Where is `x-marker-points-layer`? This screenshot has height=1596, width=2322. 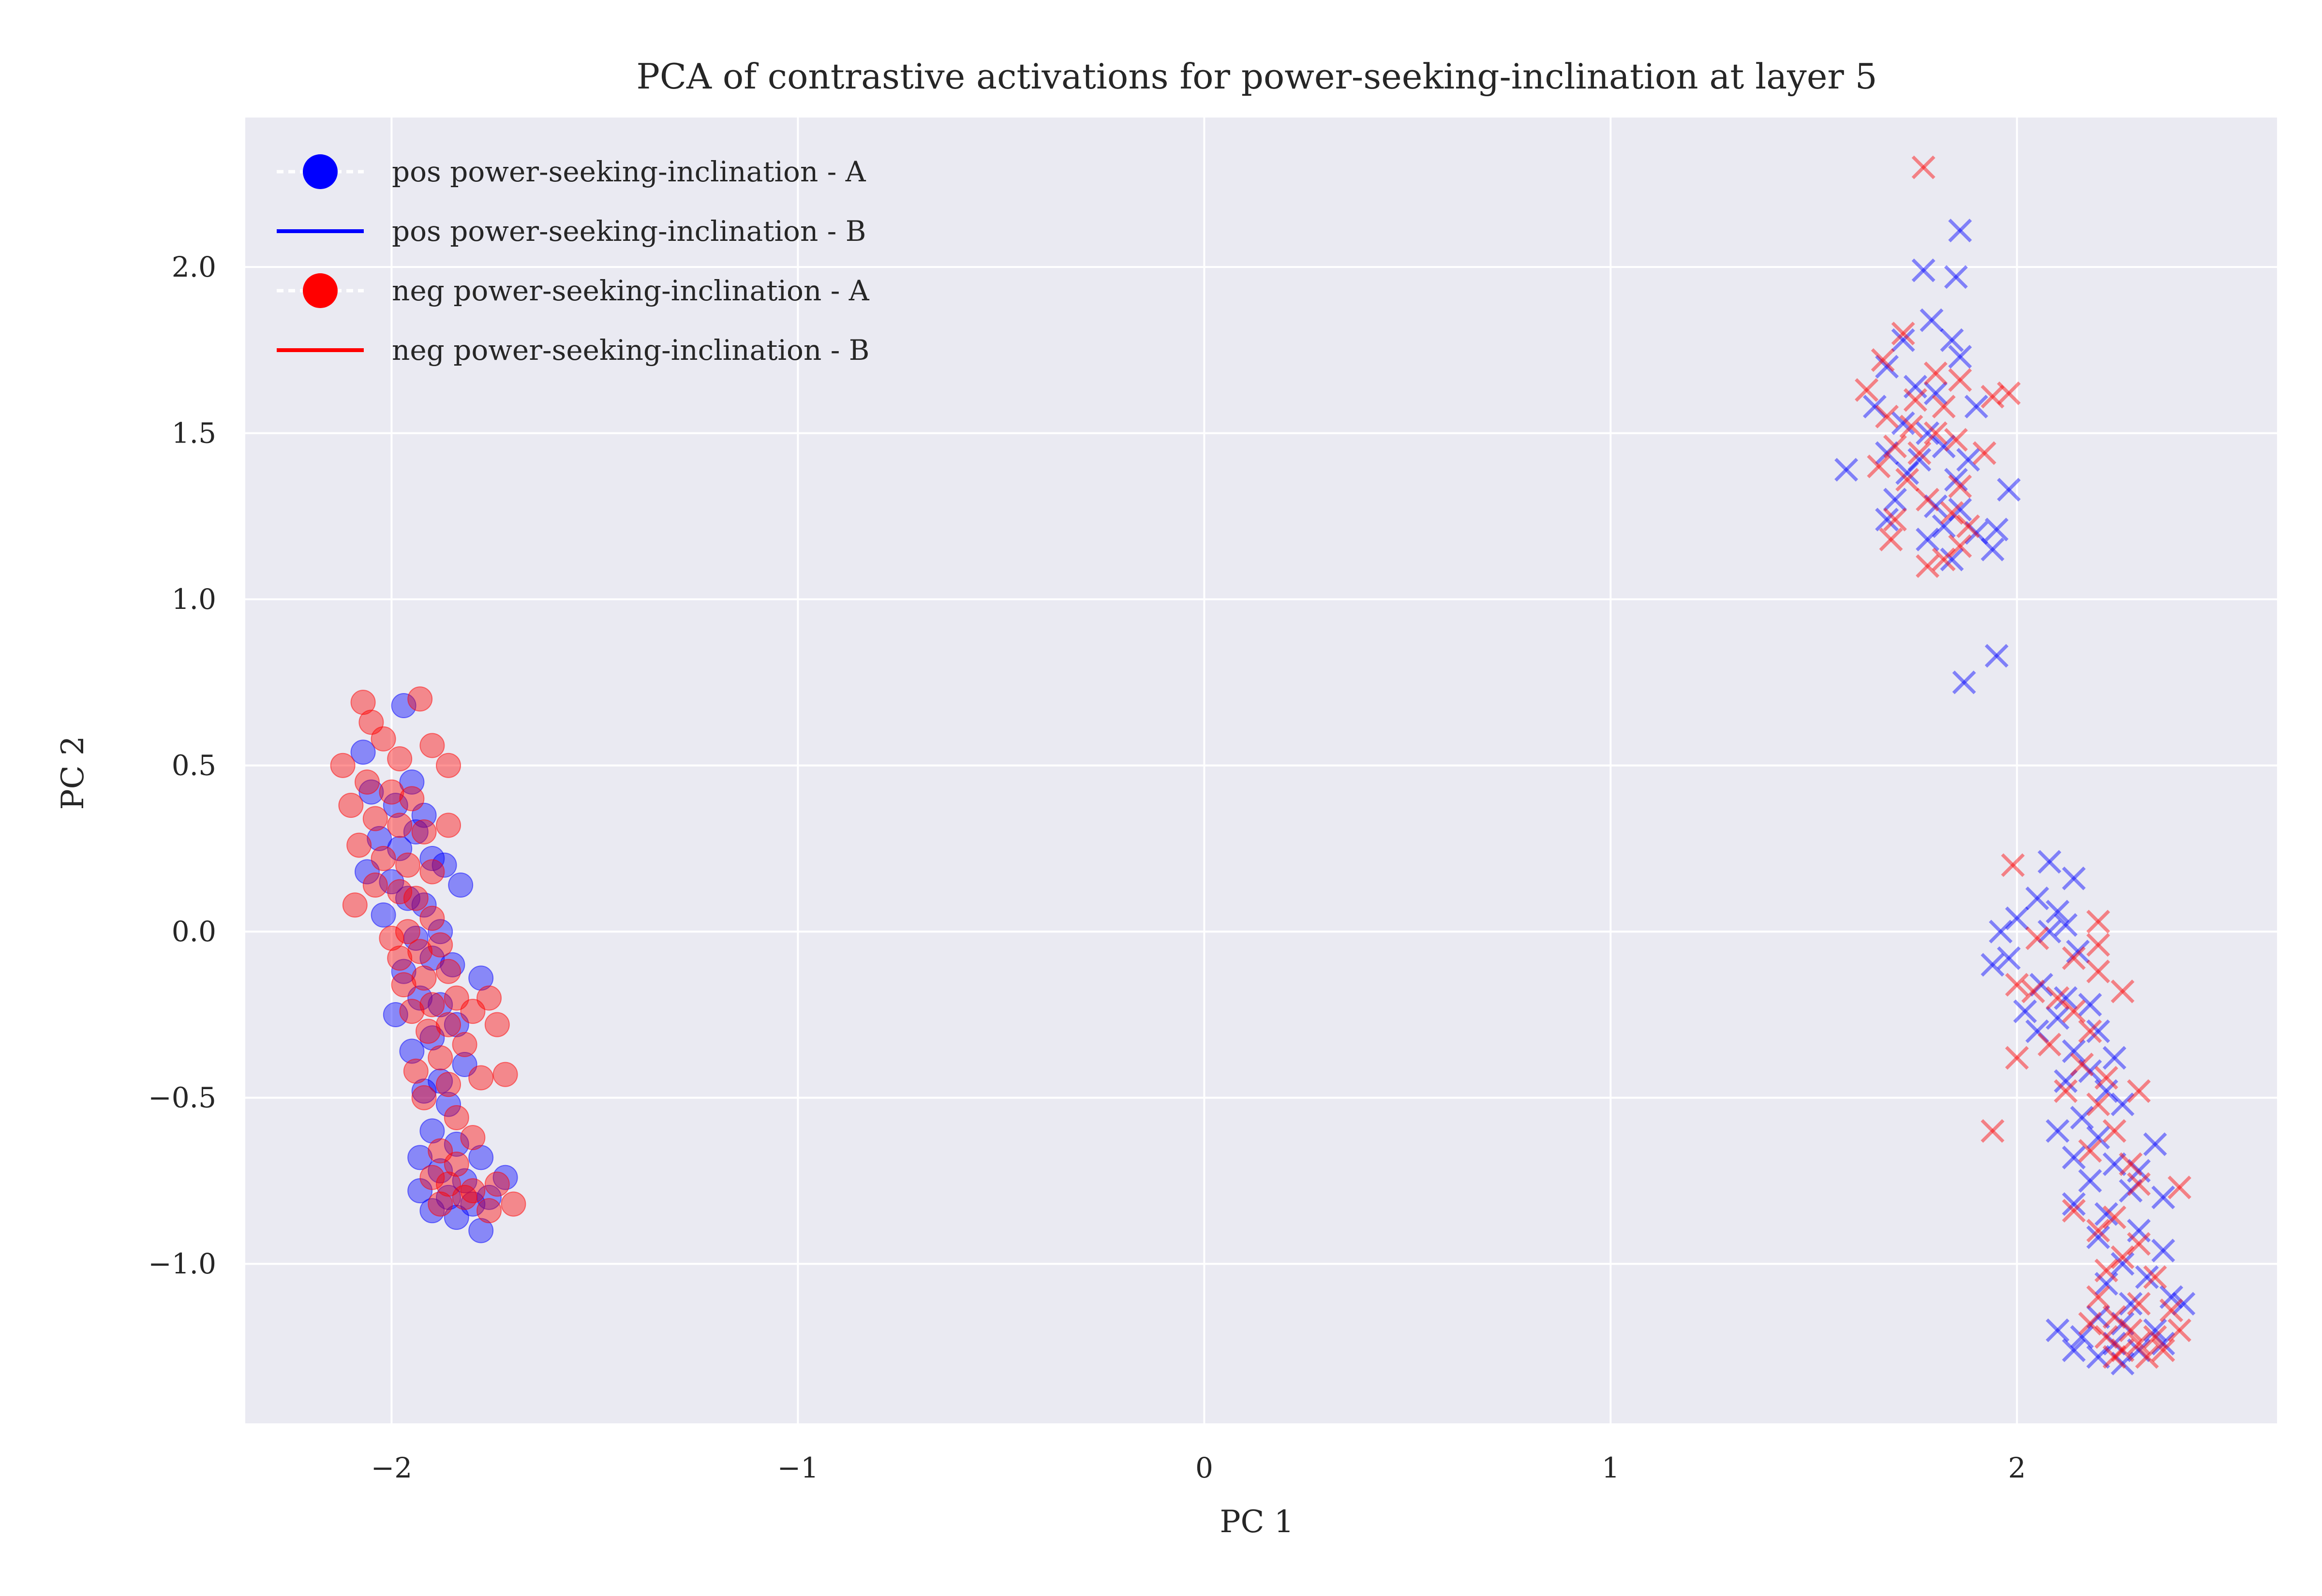
x-marker-points-layer is located at coordinates (2015, 765).